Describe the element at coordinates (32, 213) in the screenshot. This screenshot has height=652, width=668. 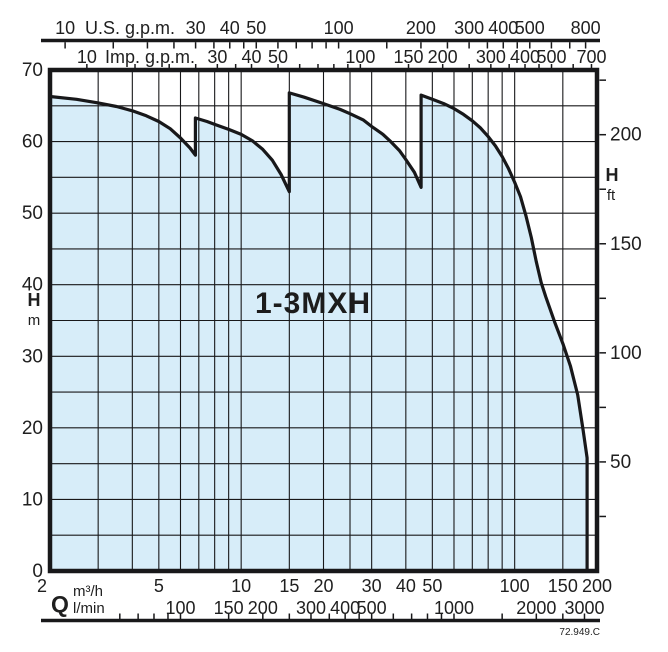
I see `head-m-tick-label: 50` at that location.